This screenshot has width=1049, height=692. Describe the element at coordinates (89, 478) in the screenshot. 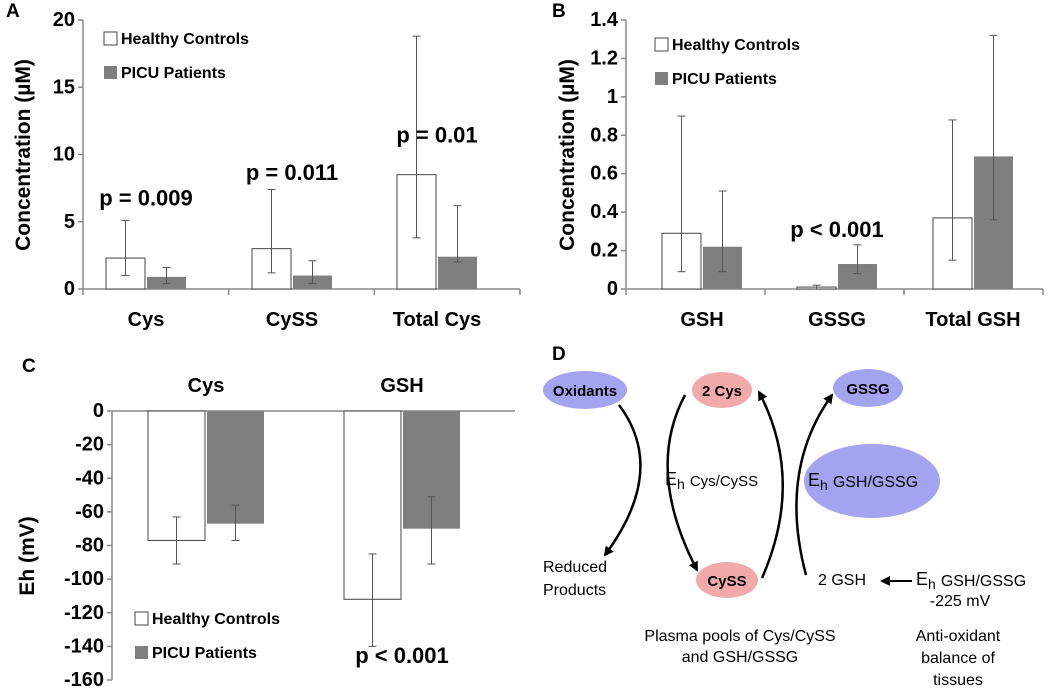

I see `y-tick-label: -40` at that location.